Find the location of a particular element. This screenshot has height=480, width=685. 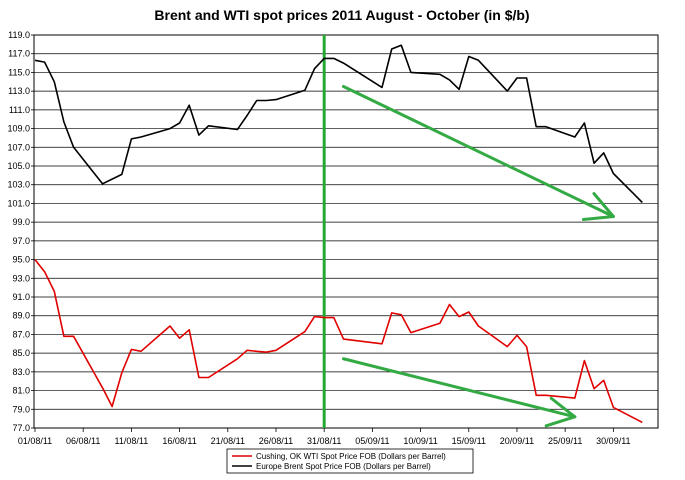

x-tick-label: 06/08/11 is located at coordinates (83, 441).